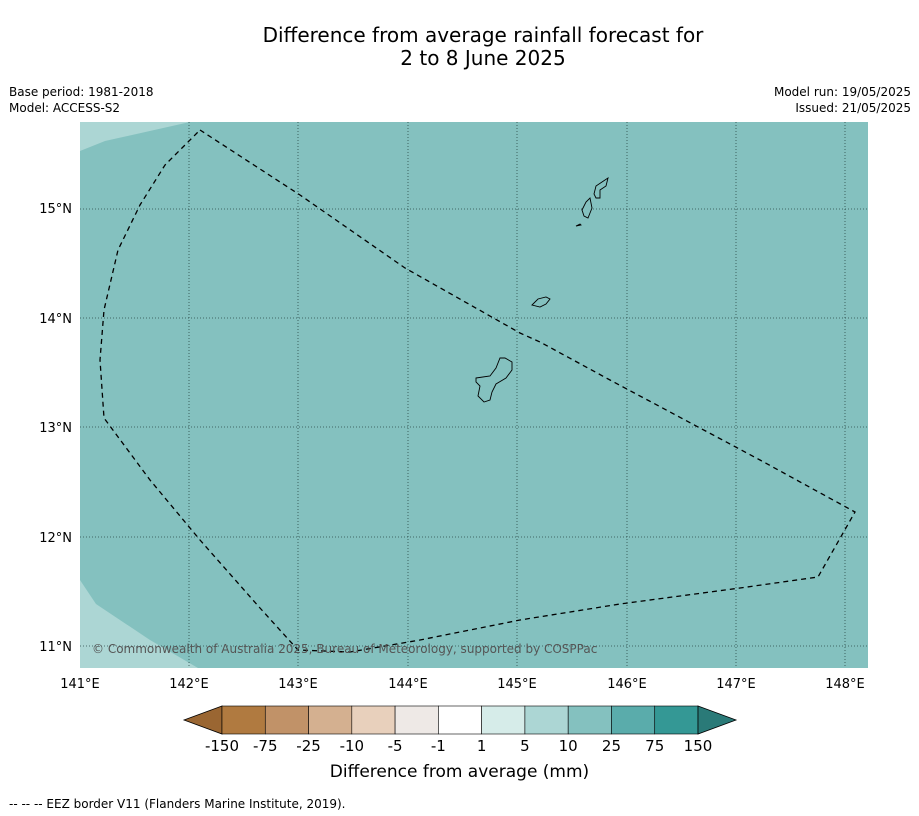 This screenshot has height=816, width=919. What do you see at coordinates (842, 92) in the screenshot?
I see `model-run: Model run: 19/05/2025` at bounding box center [842, 92].